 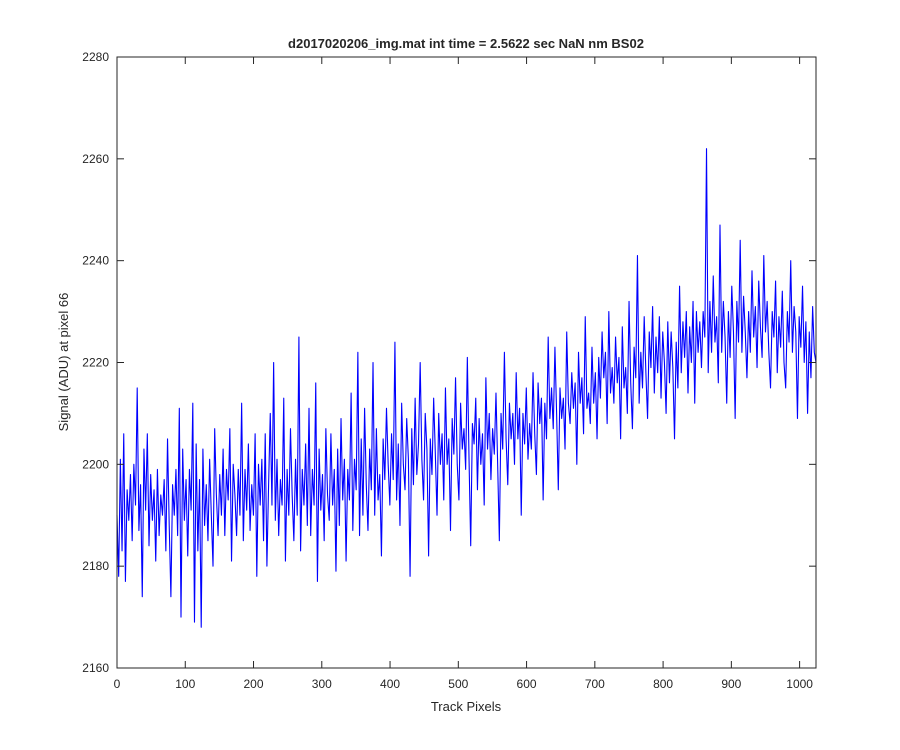 What do you see at coordinates (63, 362) in the screenshot?
I see `y-axis-title: Signal (ADU) at pixel 66` at bounding box center [63, 362].